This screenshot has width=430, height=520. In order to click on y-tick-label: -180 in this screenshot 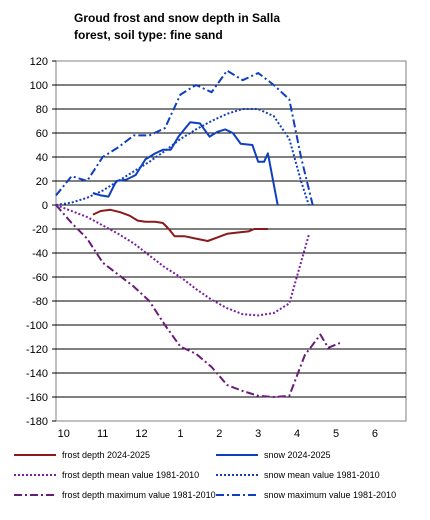, I will do `click(37, 422)`.